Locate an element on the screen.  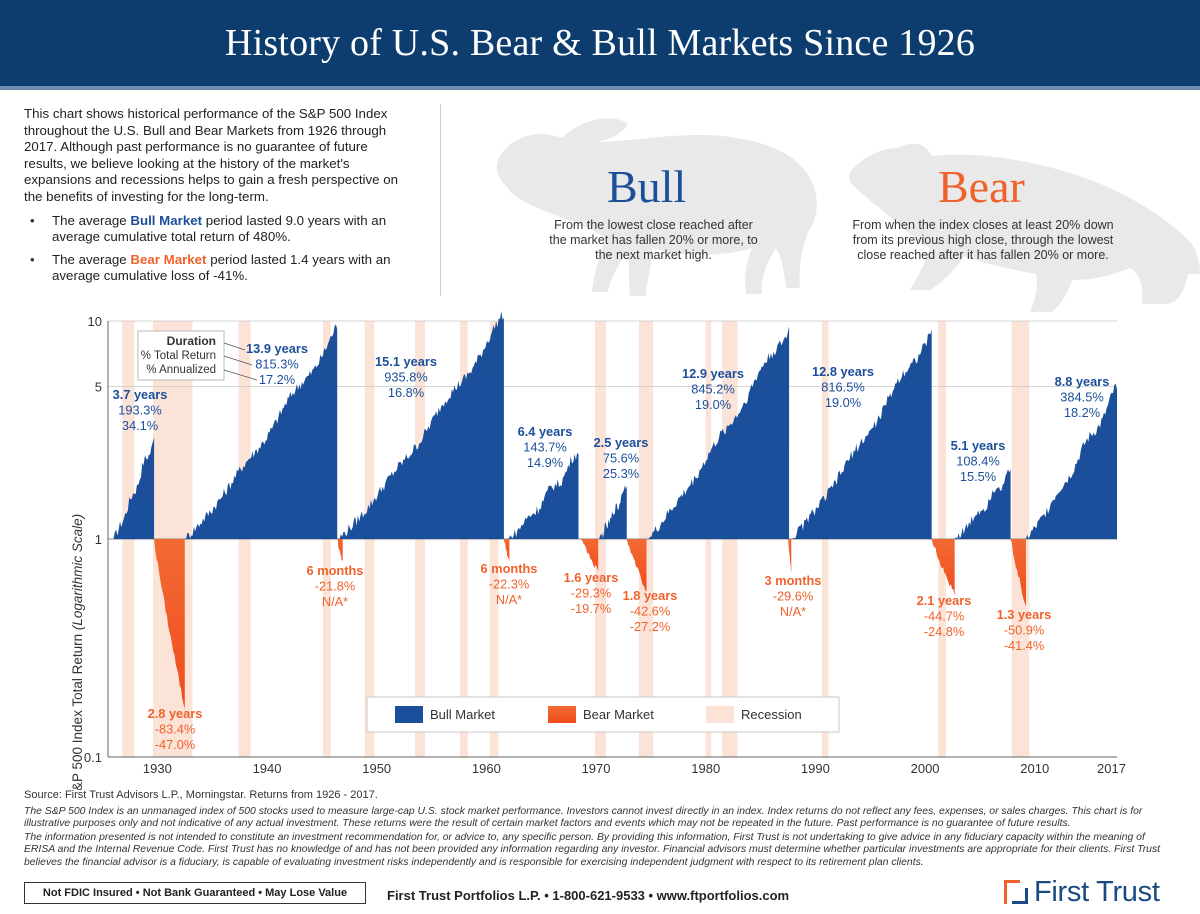
bull-label-annualized: 16.8% is located at coordinates (406, 392).